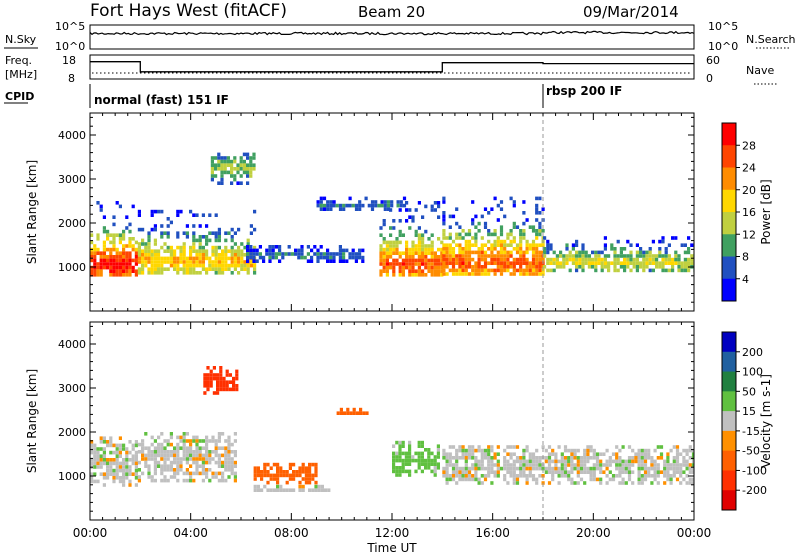 The height and width of the screenshot is (554, 800). Describe the element at coordinates (751, 431) in the screenshot. I see `velocity-colorbar-tick-label: -15` at that location.